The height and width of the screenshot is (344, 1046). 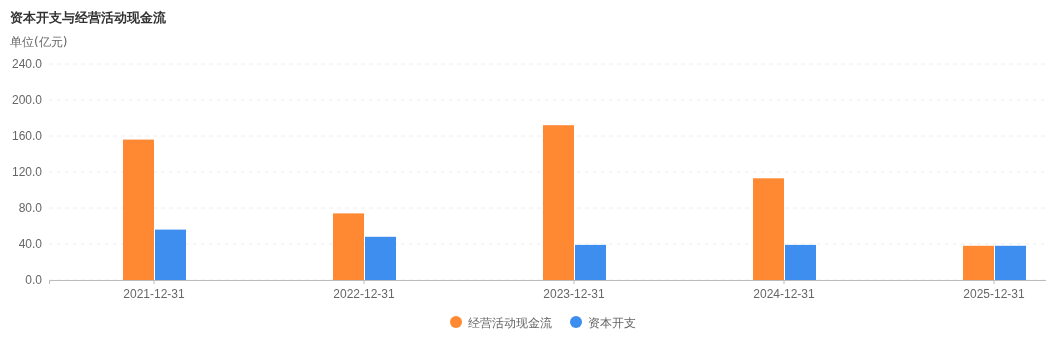 What do you see at coordinates (784, 293) in the screenshot?
I see `x-tick-label: 2024-12-31` at bounding box center [784, 293].